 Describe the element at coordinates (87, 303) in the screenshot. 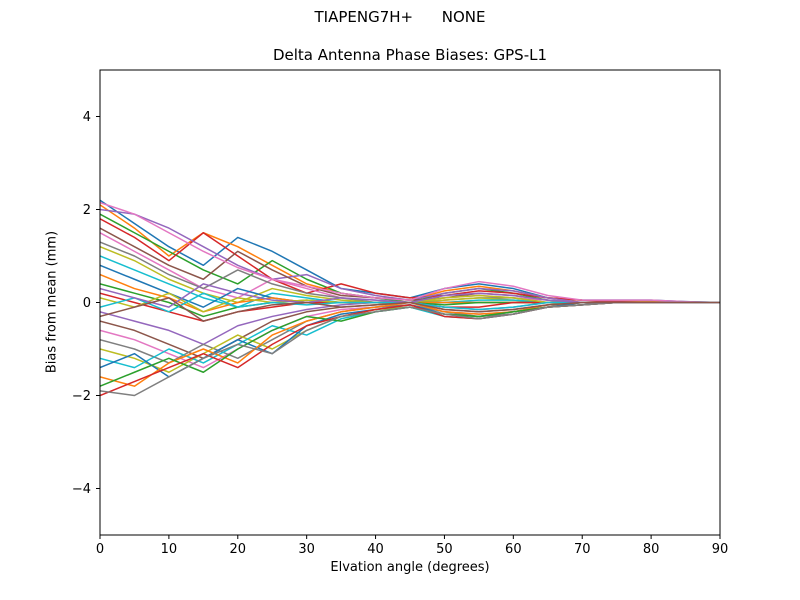

I see `y-tick-label: 0` at that location.